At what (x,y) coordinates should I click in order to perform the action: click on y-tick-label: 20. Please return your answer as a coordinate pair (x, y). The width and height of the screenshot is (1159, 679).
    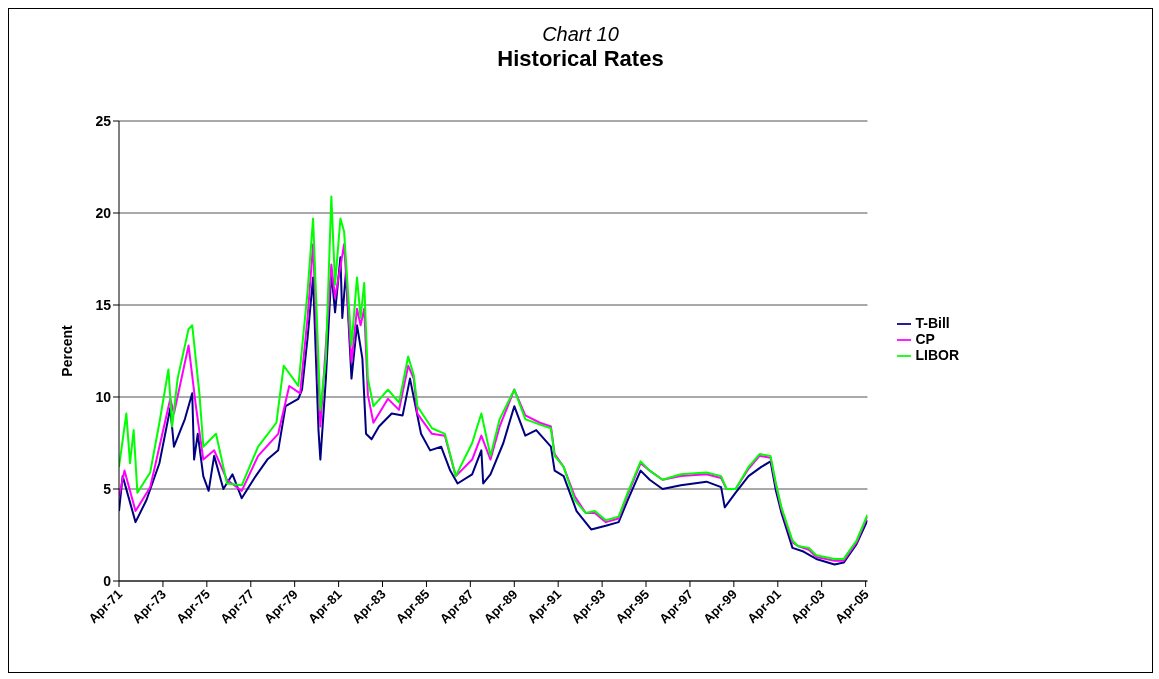
    Looking at the image, I should click on (103, 212).